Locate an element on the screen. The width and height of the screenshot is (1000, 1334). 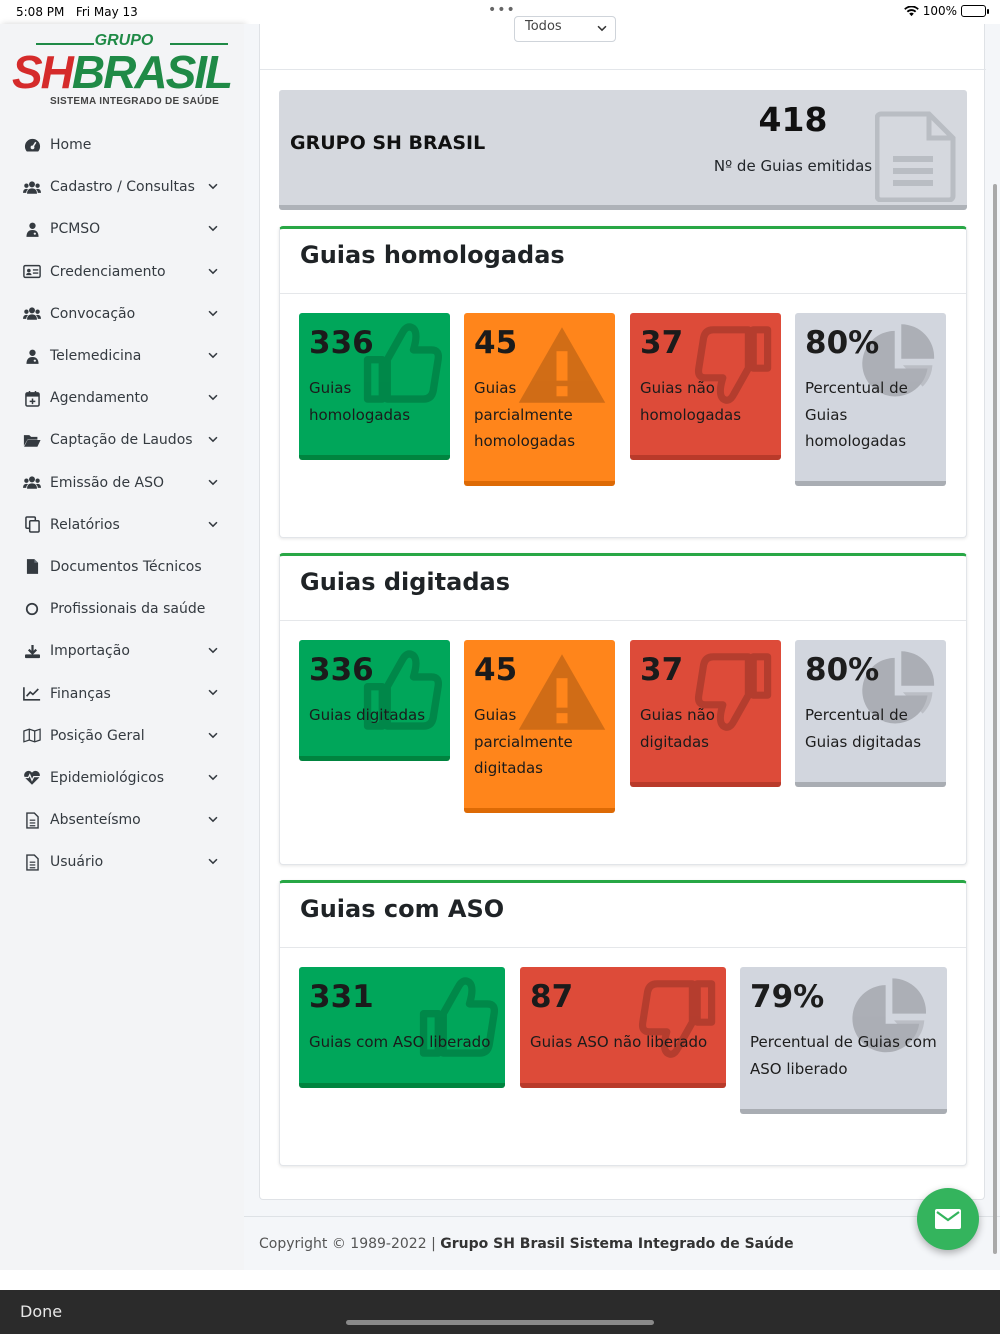
sidebar-item-telemedicina: Telemedicina is located at coordinates (122, 356).